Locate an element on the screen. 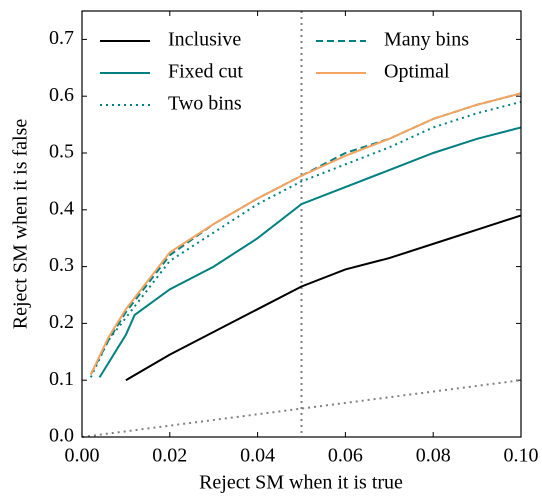 The width and height of the screenshot is (542, 497). legend-label: Optimal is located at coordinates (417, 72).